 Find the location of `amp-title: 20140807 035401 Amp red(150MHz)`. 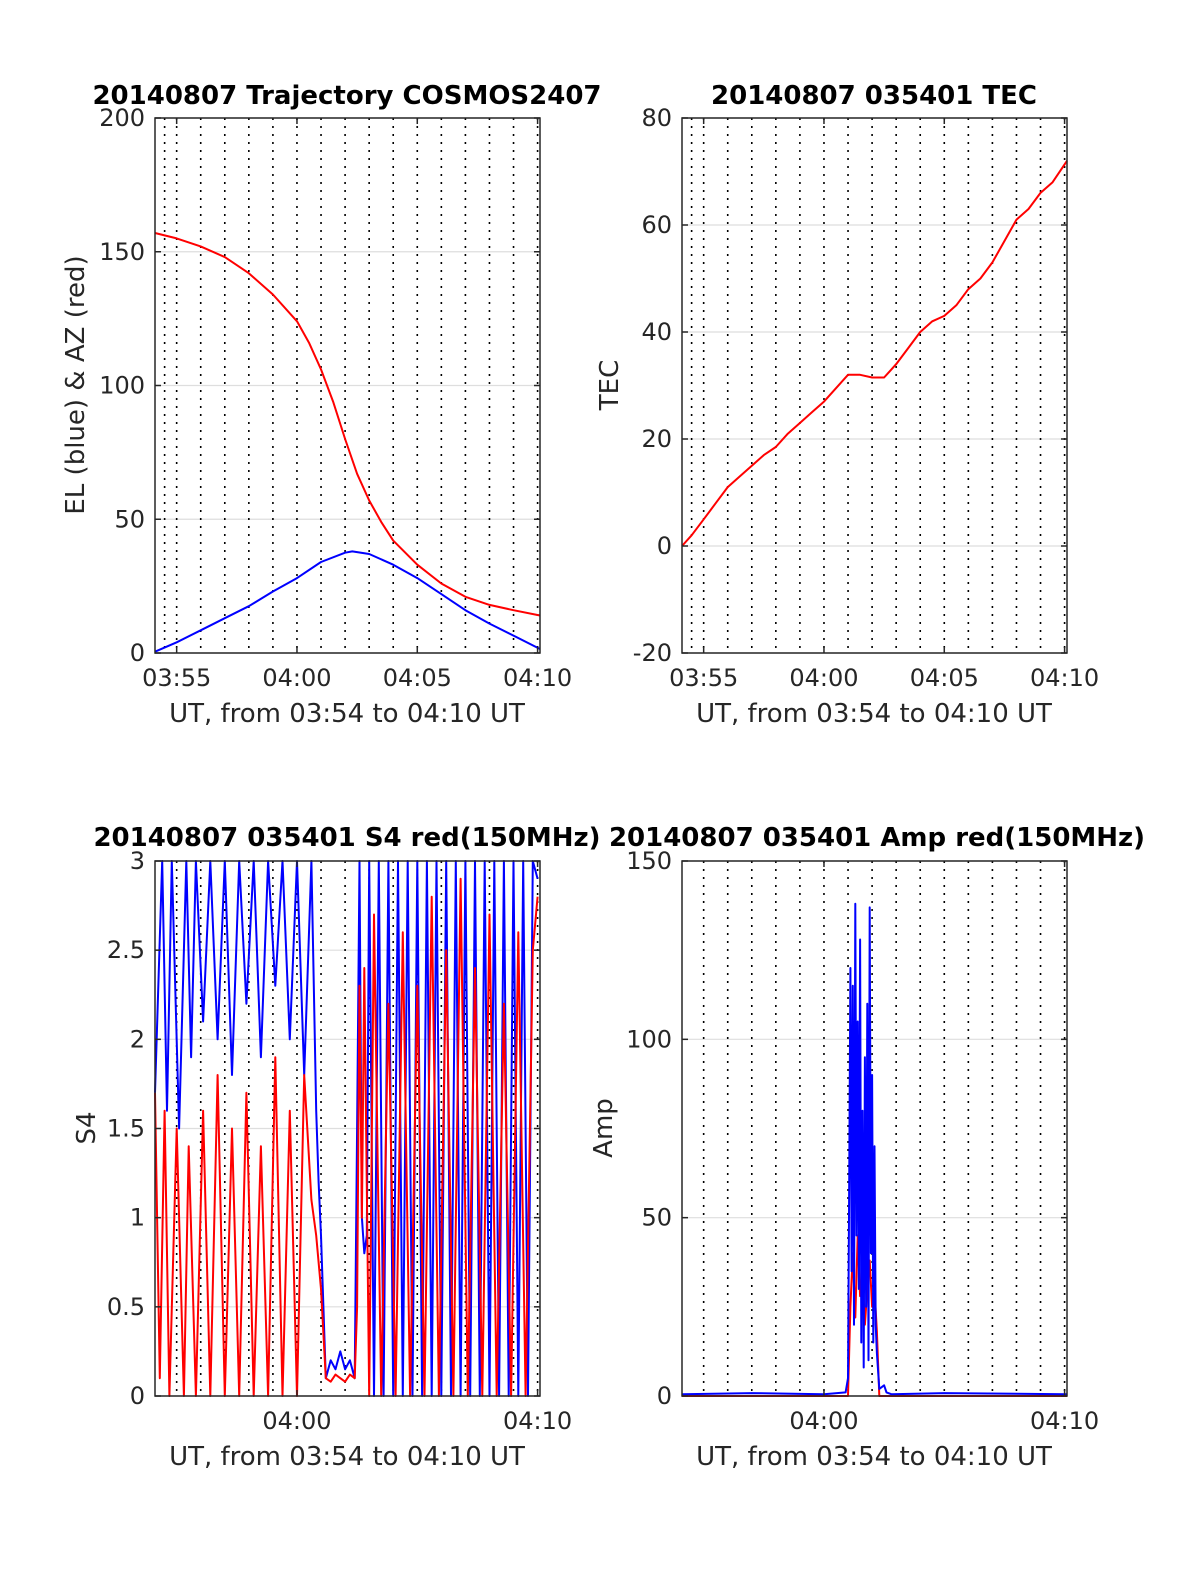

amp-title: 20140807 035401 Amp red(150MHz) is located at coordinates (877, 838).